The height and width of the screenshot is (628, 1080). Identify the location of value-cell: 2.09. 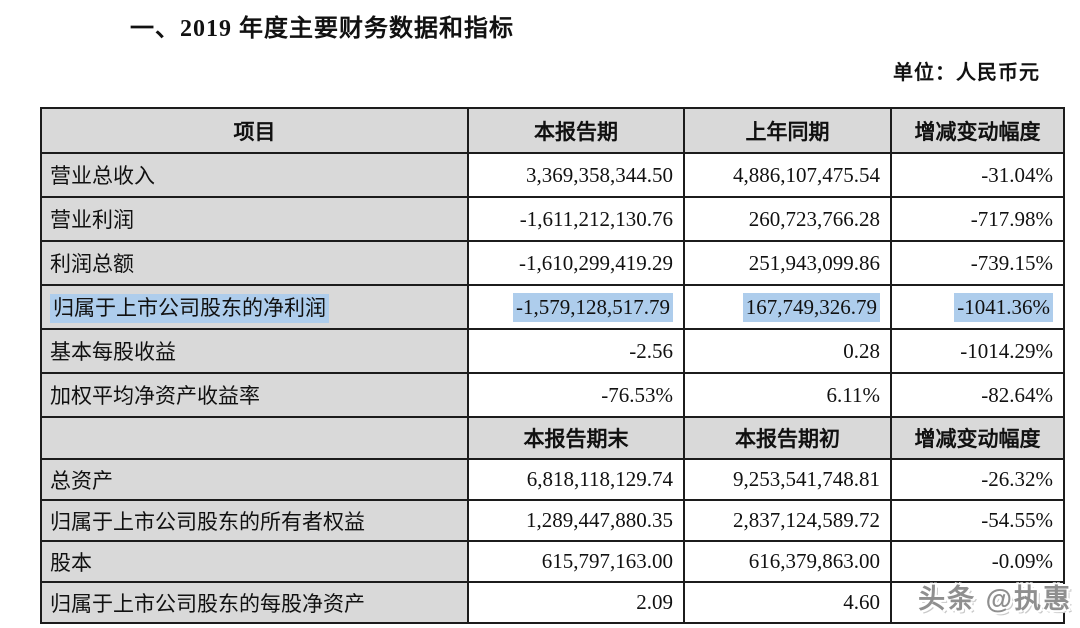
(576, 602).